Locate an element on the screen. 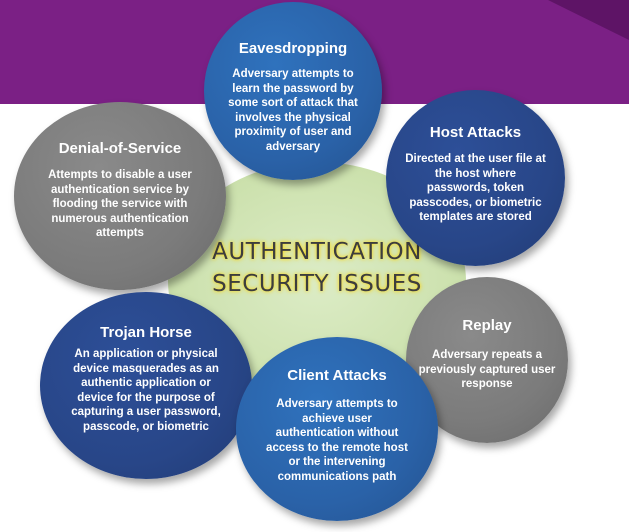 The width and height of the screenshot is (629, 532). issue-title: Replay is located at coordinates (487, 325).